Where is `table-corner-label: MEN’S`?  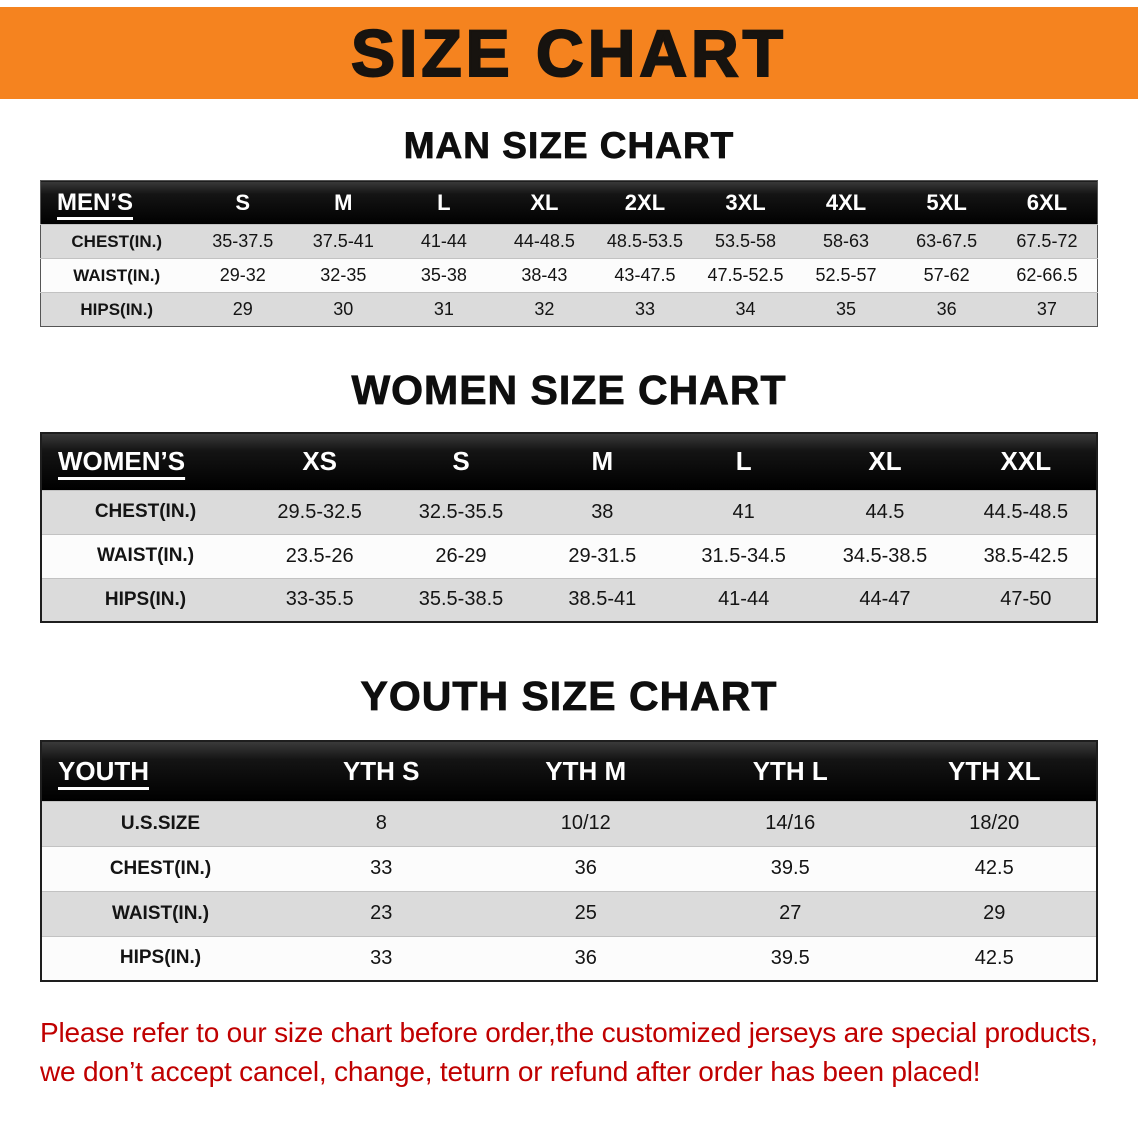 table-corner-label: MEN’S is located at coordinates (116, 202).